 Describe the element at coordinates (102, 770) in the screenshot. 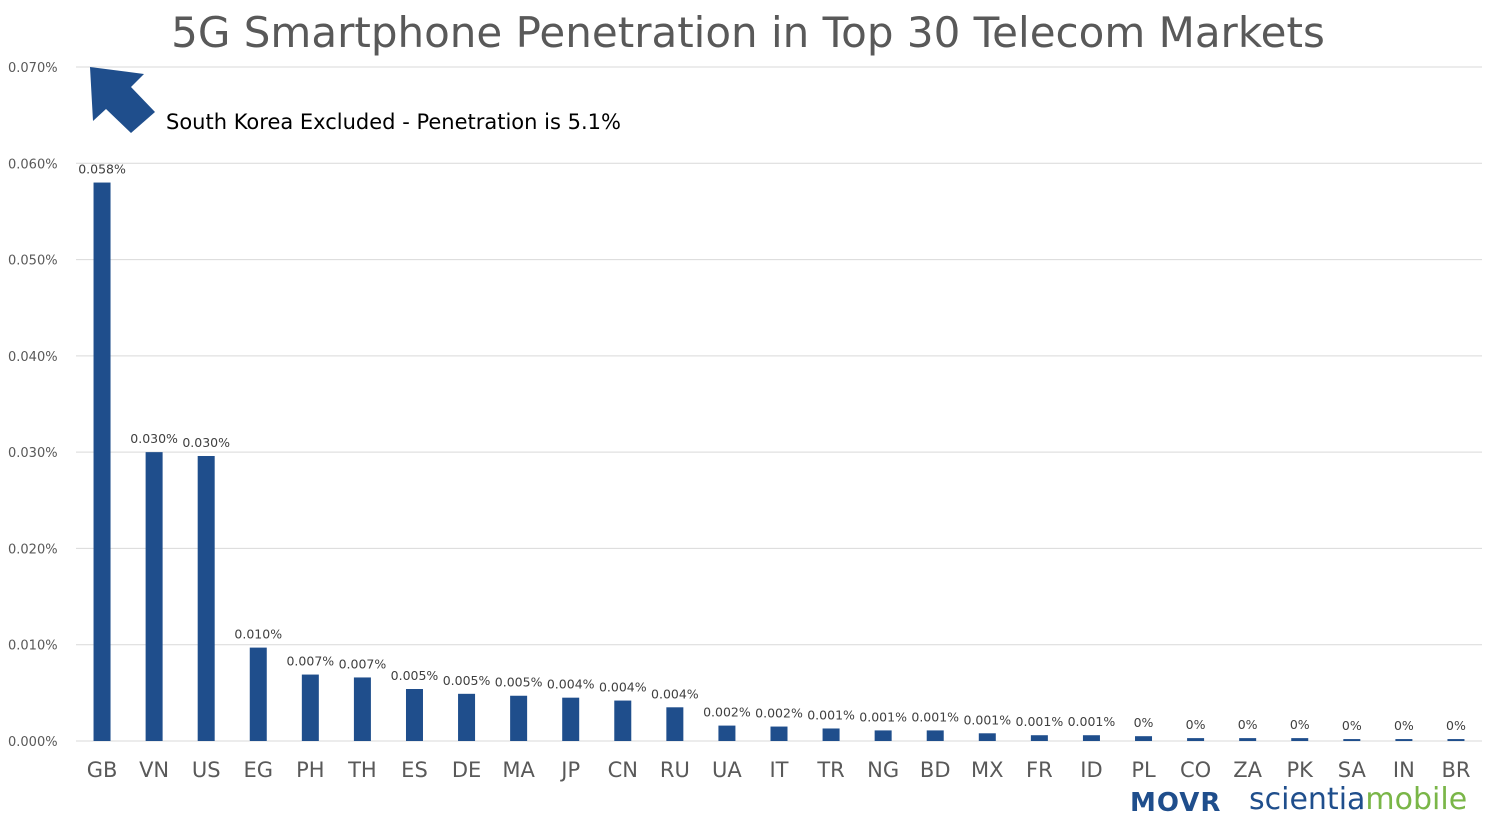

I see `x-tick-label: GB` at that location.